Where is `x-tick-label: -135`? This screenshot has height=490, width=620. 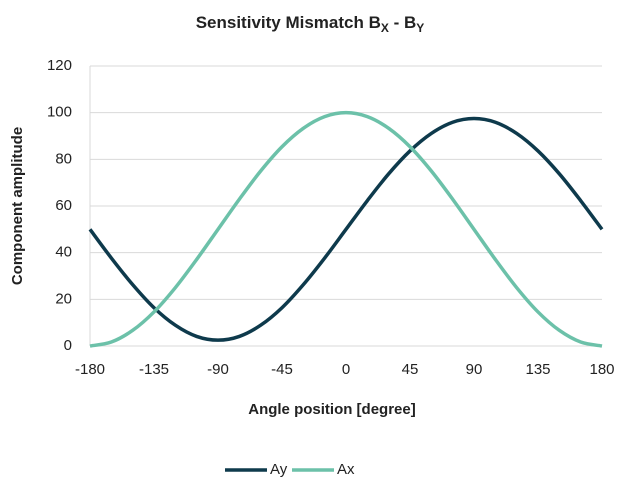 x-tick-label: -135 is located at coordinates (154, 369).